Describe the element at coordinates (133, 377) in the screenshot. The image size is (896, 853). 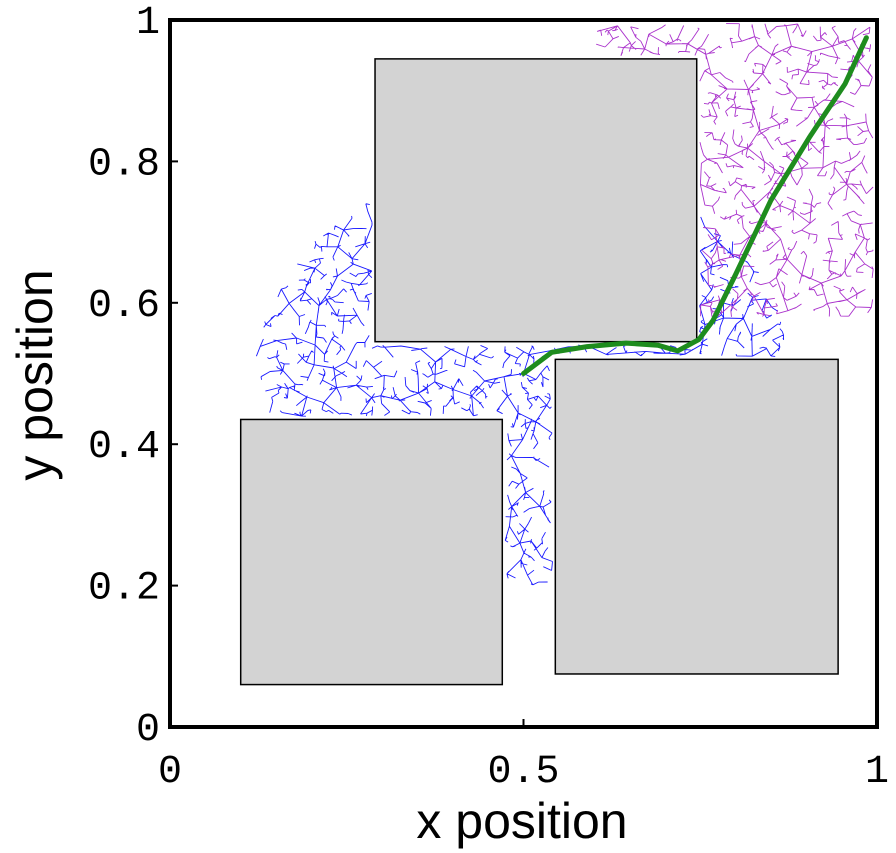
I see `y-ticks: 0 0.2 0.4 0.6 0.8 1` at that location.